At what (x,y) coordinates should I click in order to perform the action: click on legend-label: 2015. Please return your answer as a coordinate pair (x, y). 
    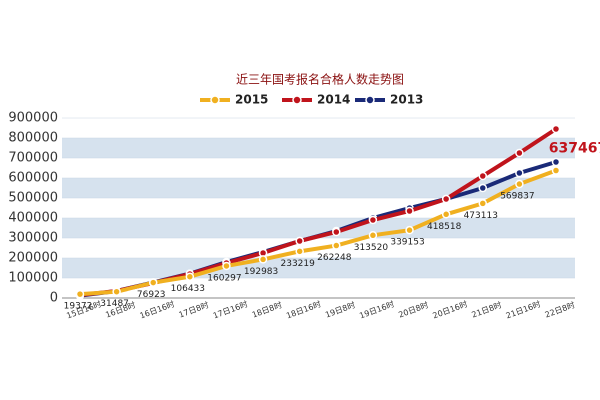
    Looking at the image, I should click on (251, 100).